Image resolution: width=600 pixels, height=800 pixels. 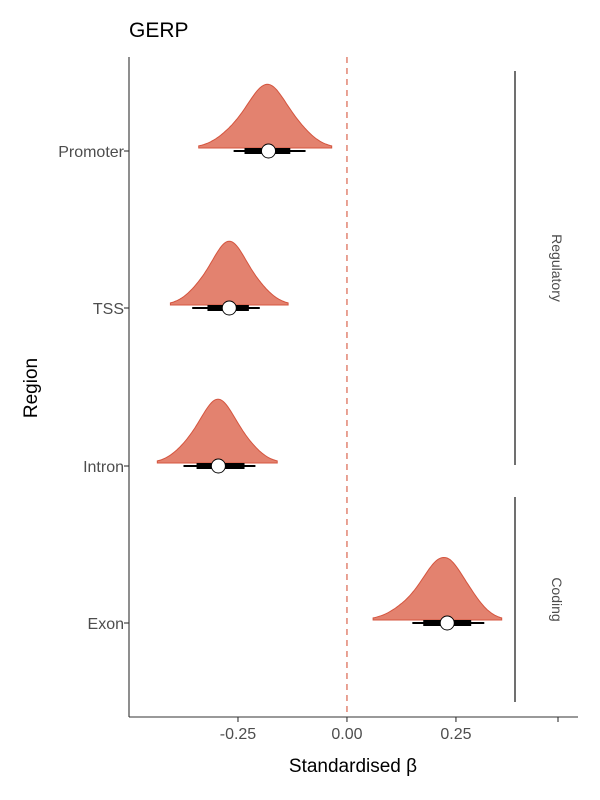 What do you see at coordinates (346, 734) in the screenshot?
I see `x-tick-label: 0.00` at bounding box center [346, 734].